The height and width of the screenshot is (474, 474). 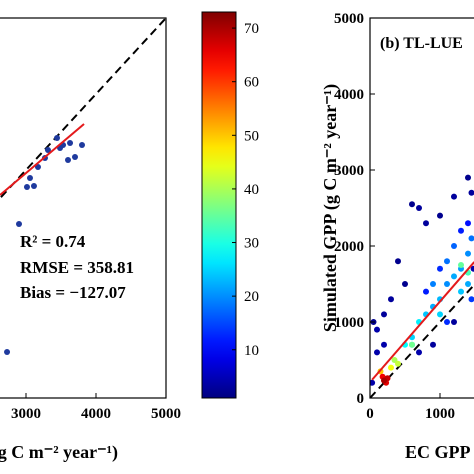 What do you see at coordinates (251, 351) in the screenshot?
I see `colorbar-tick-label: 10` at bounding box center [251, 351].